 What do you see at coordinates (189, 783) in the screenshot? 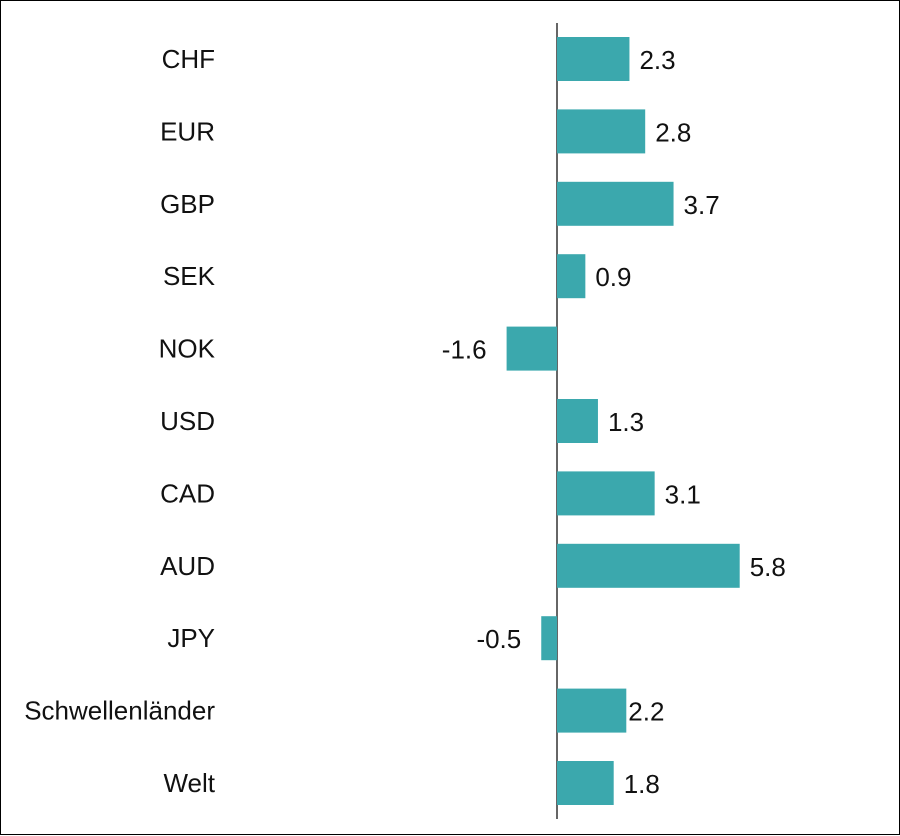
I see `category-label: Welt` at bounding box center [189, 783].